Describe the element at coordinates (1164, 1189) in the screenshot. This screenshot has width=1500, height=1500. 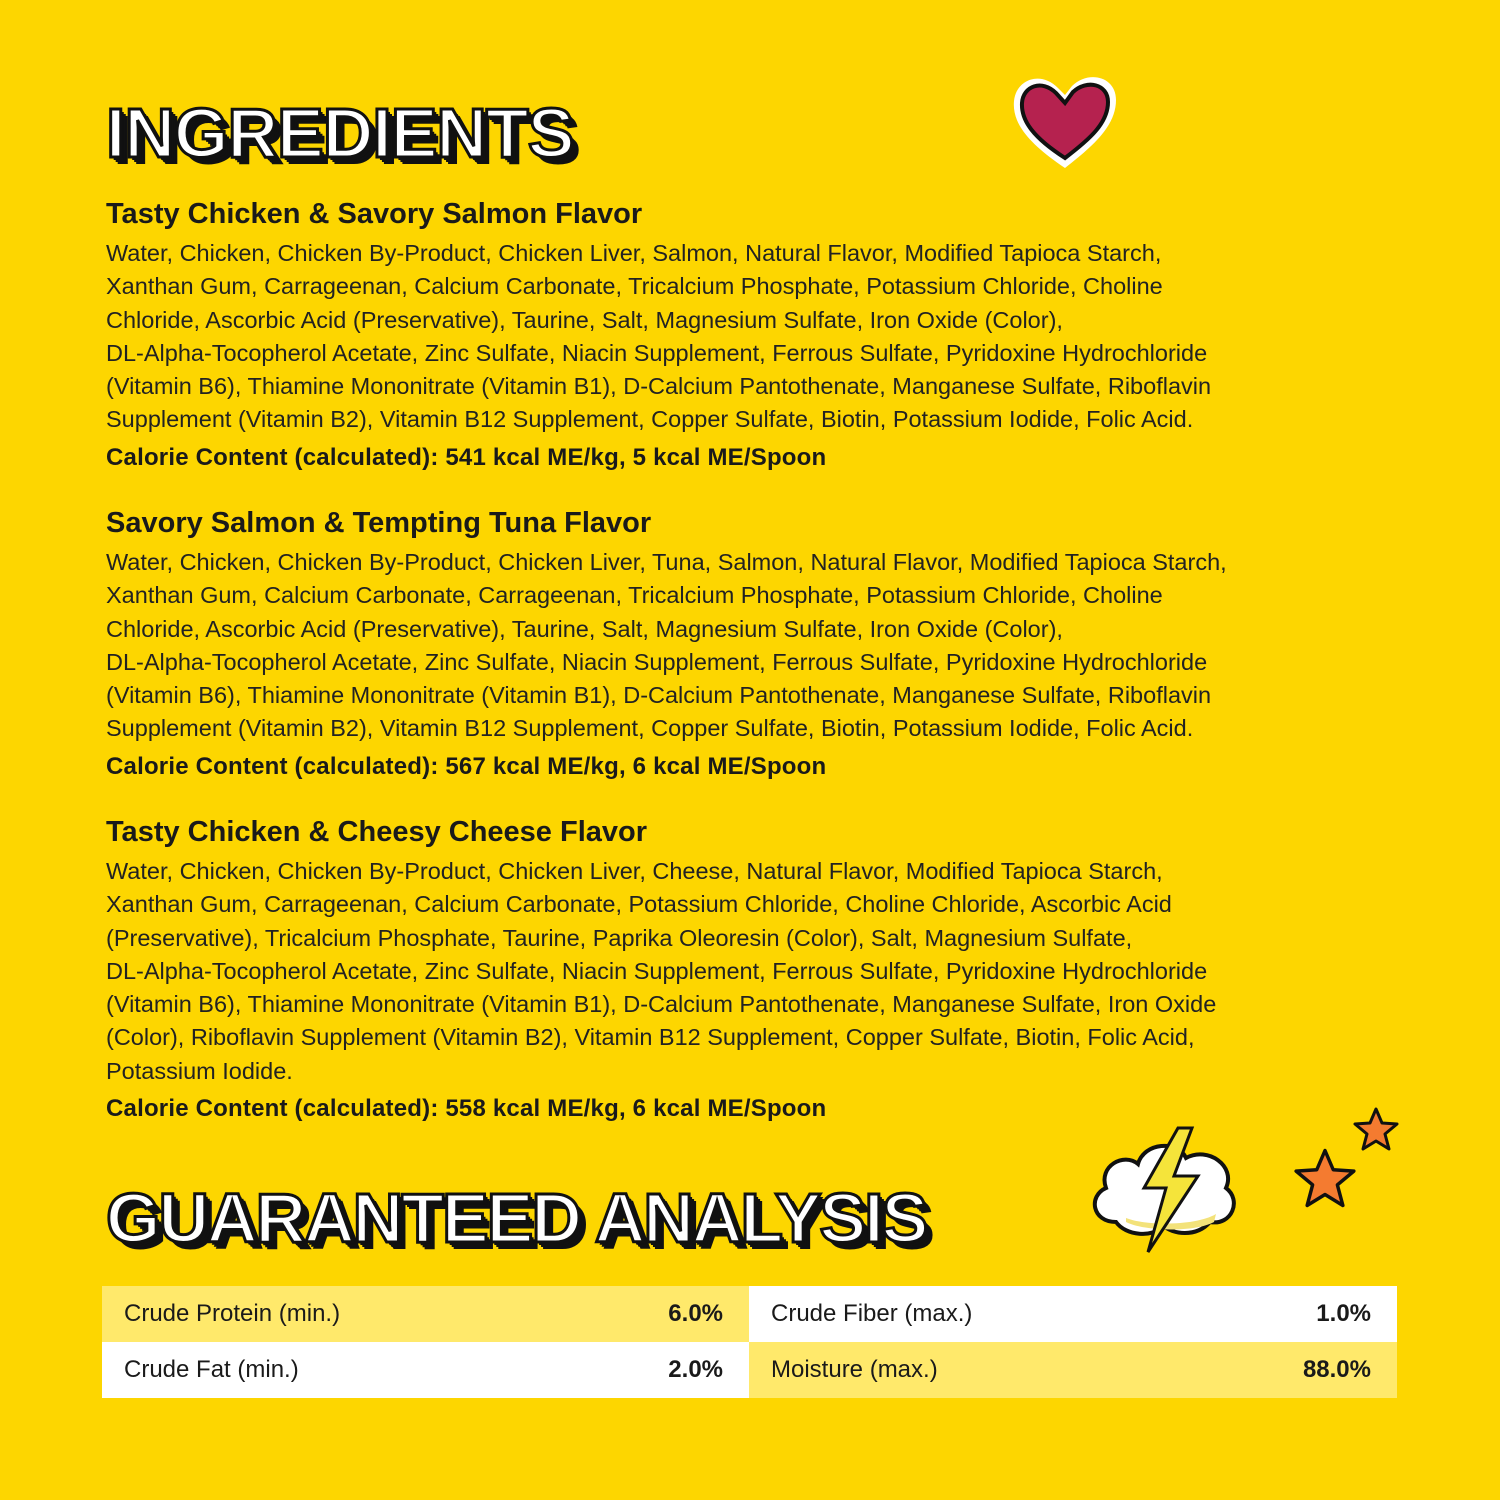
I see `lightning-cloud-sticker-icon` at that location.